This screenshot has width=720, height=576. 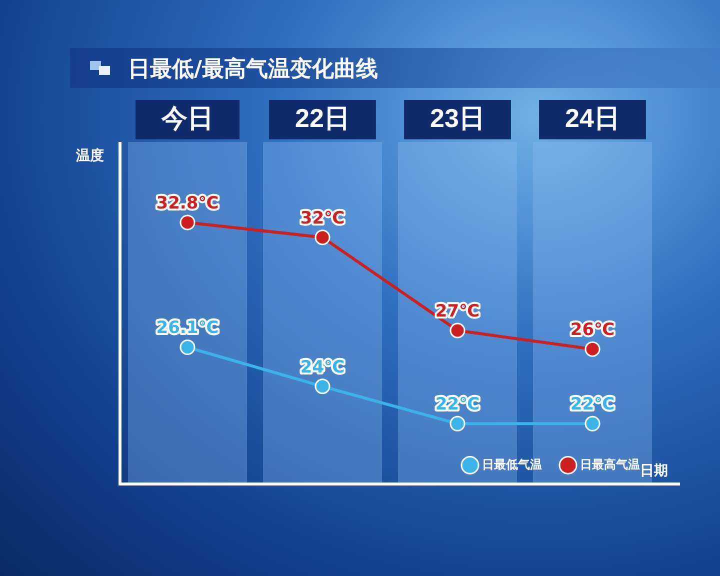 I want to click on data-label: 26℃, so click(x=592, y=330).